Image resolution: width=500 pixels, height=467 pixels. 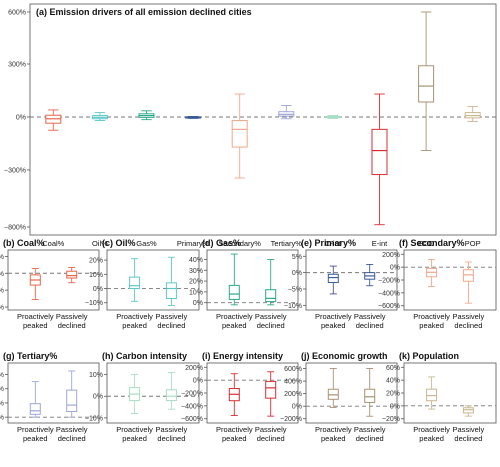 What do you see at coordinates (144, 356) in the screenshot?
I see `panel-title: (h) Carbon intensity` at bounding box center [144, 356].